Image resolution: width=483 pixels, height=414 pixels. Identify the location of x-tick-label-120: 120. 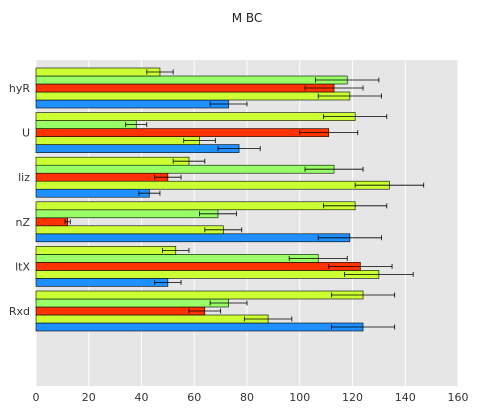
(352, 397).